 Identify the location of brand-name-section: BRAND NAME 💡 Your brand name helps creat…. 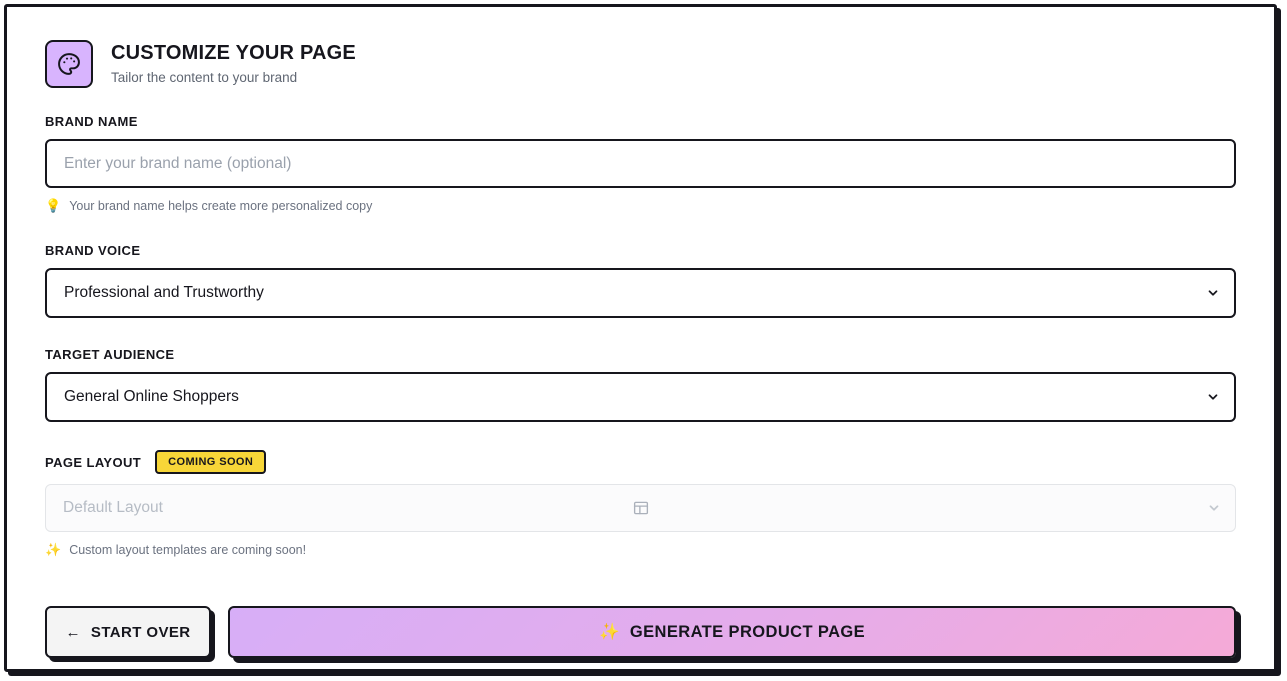
(640, 163).